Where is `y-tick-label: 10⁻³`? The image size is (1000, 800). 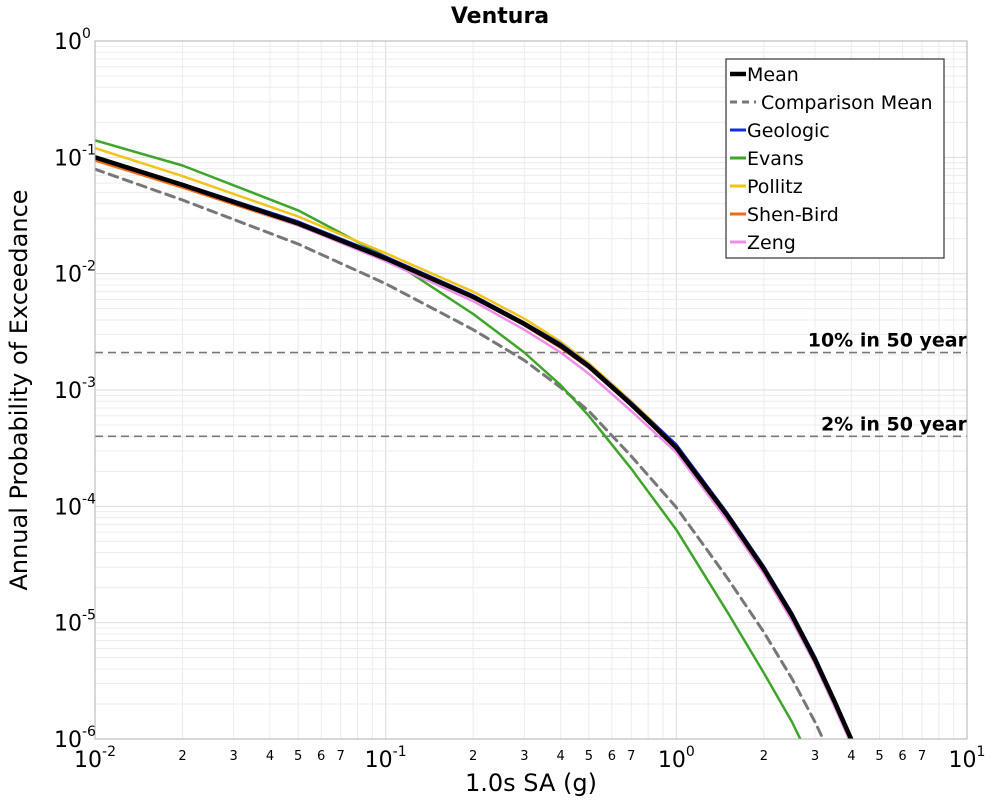 y-tick-label: 10⁻³ is located at coordinates (75, 389).